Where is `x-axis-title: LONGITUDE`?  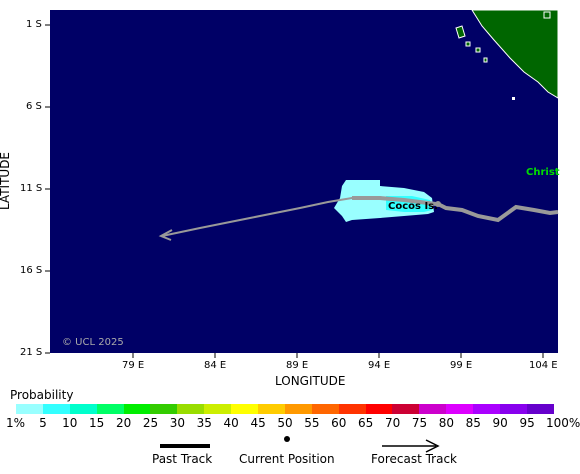
x-axis-title: LONGITUDE is located at coordinates (310, 381).